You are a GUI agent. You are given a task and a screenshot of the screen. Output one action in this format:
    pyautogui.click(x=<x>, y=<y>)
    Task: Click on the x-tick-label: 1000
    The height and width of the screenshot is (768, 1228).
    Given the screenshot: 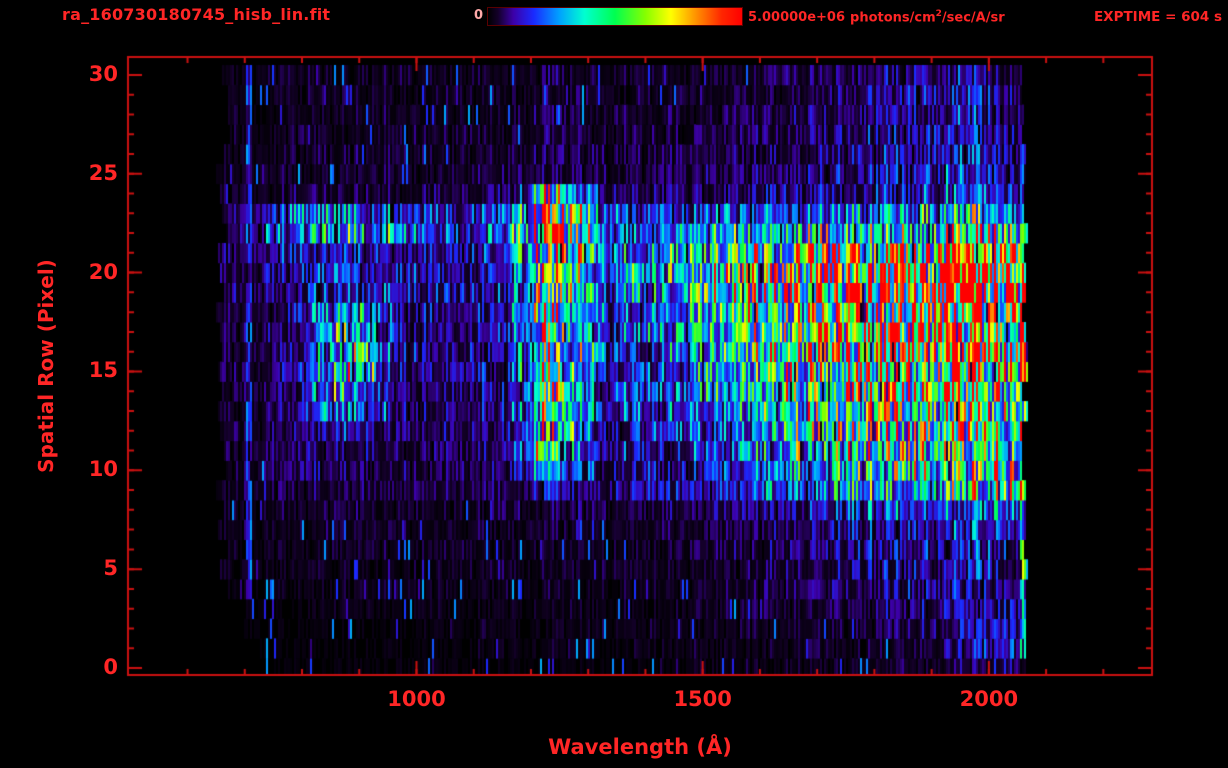 What is the action you would take?
    pyautogui.click(x=416, y=699)
    